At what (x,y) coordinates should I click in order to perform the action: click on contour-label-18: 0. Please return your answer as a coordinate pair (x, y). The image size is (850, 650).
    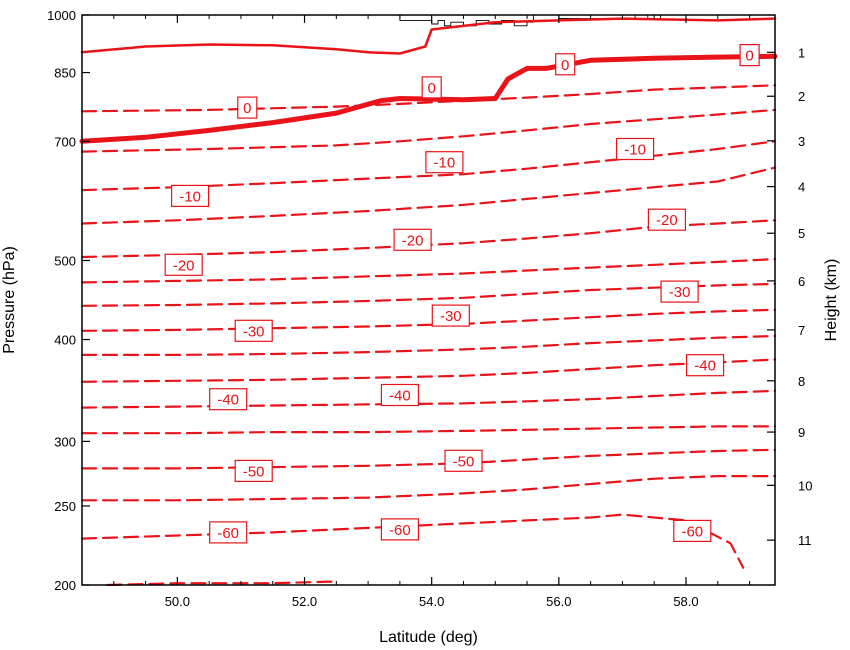
    Looking at the image, I should click on (431, 87).